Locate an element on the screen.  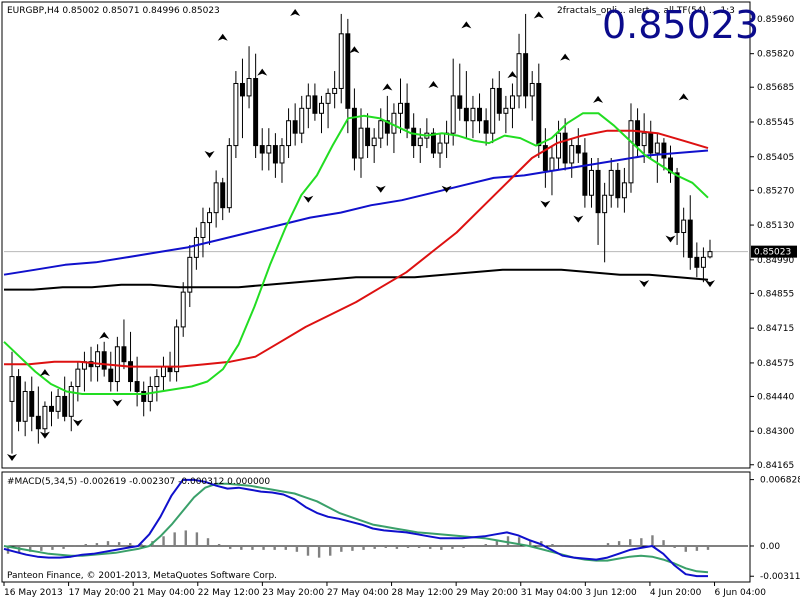
price-tick-label: 0.85270 is located at coordinates (775, 191).